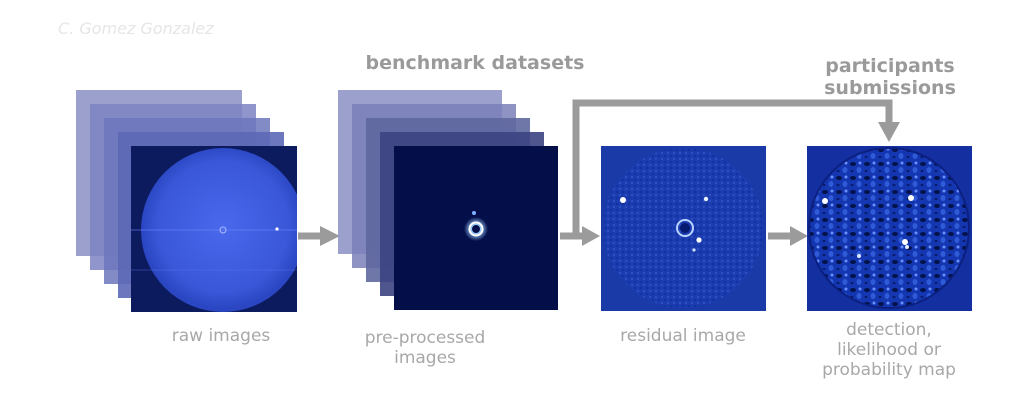  Describe the element at coordinates (214, 229) in the screenshot. I see `raw-image-panel` at that location.